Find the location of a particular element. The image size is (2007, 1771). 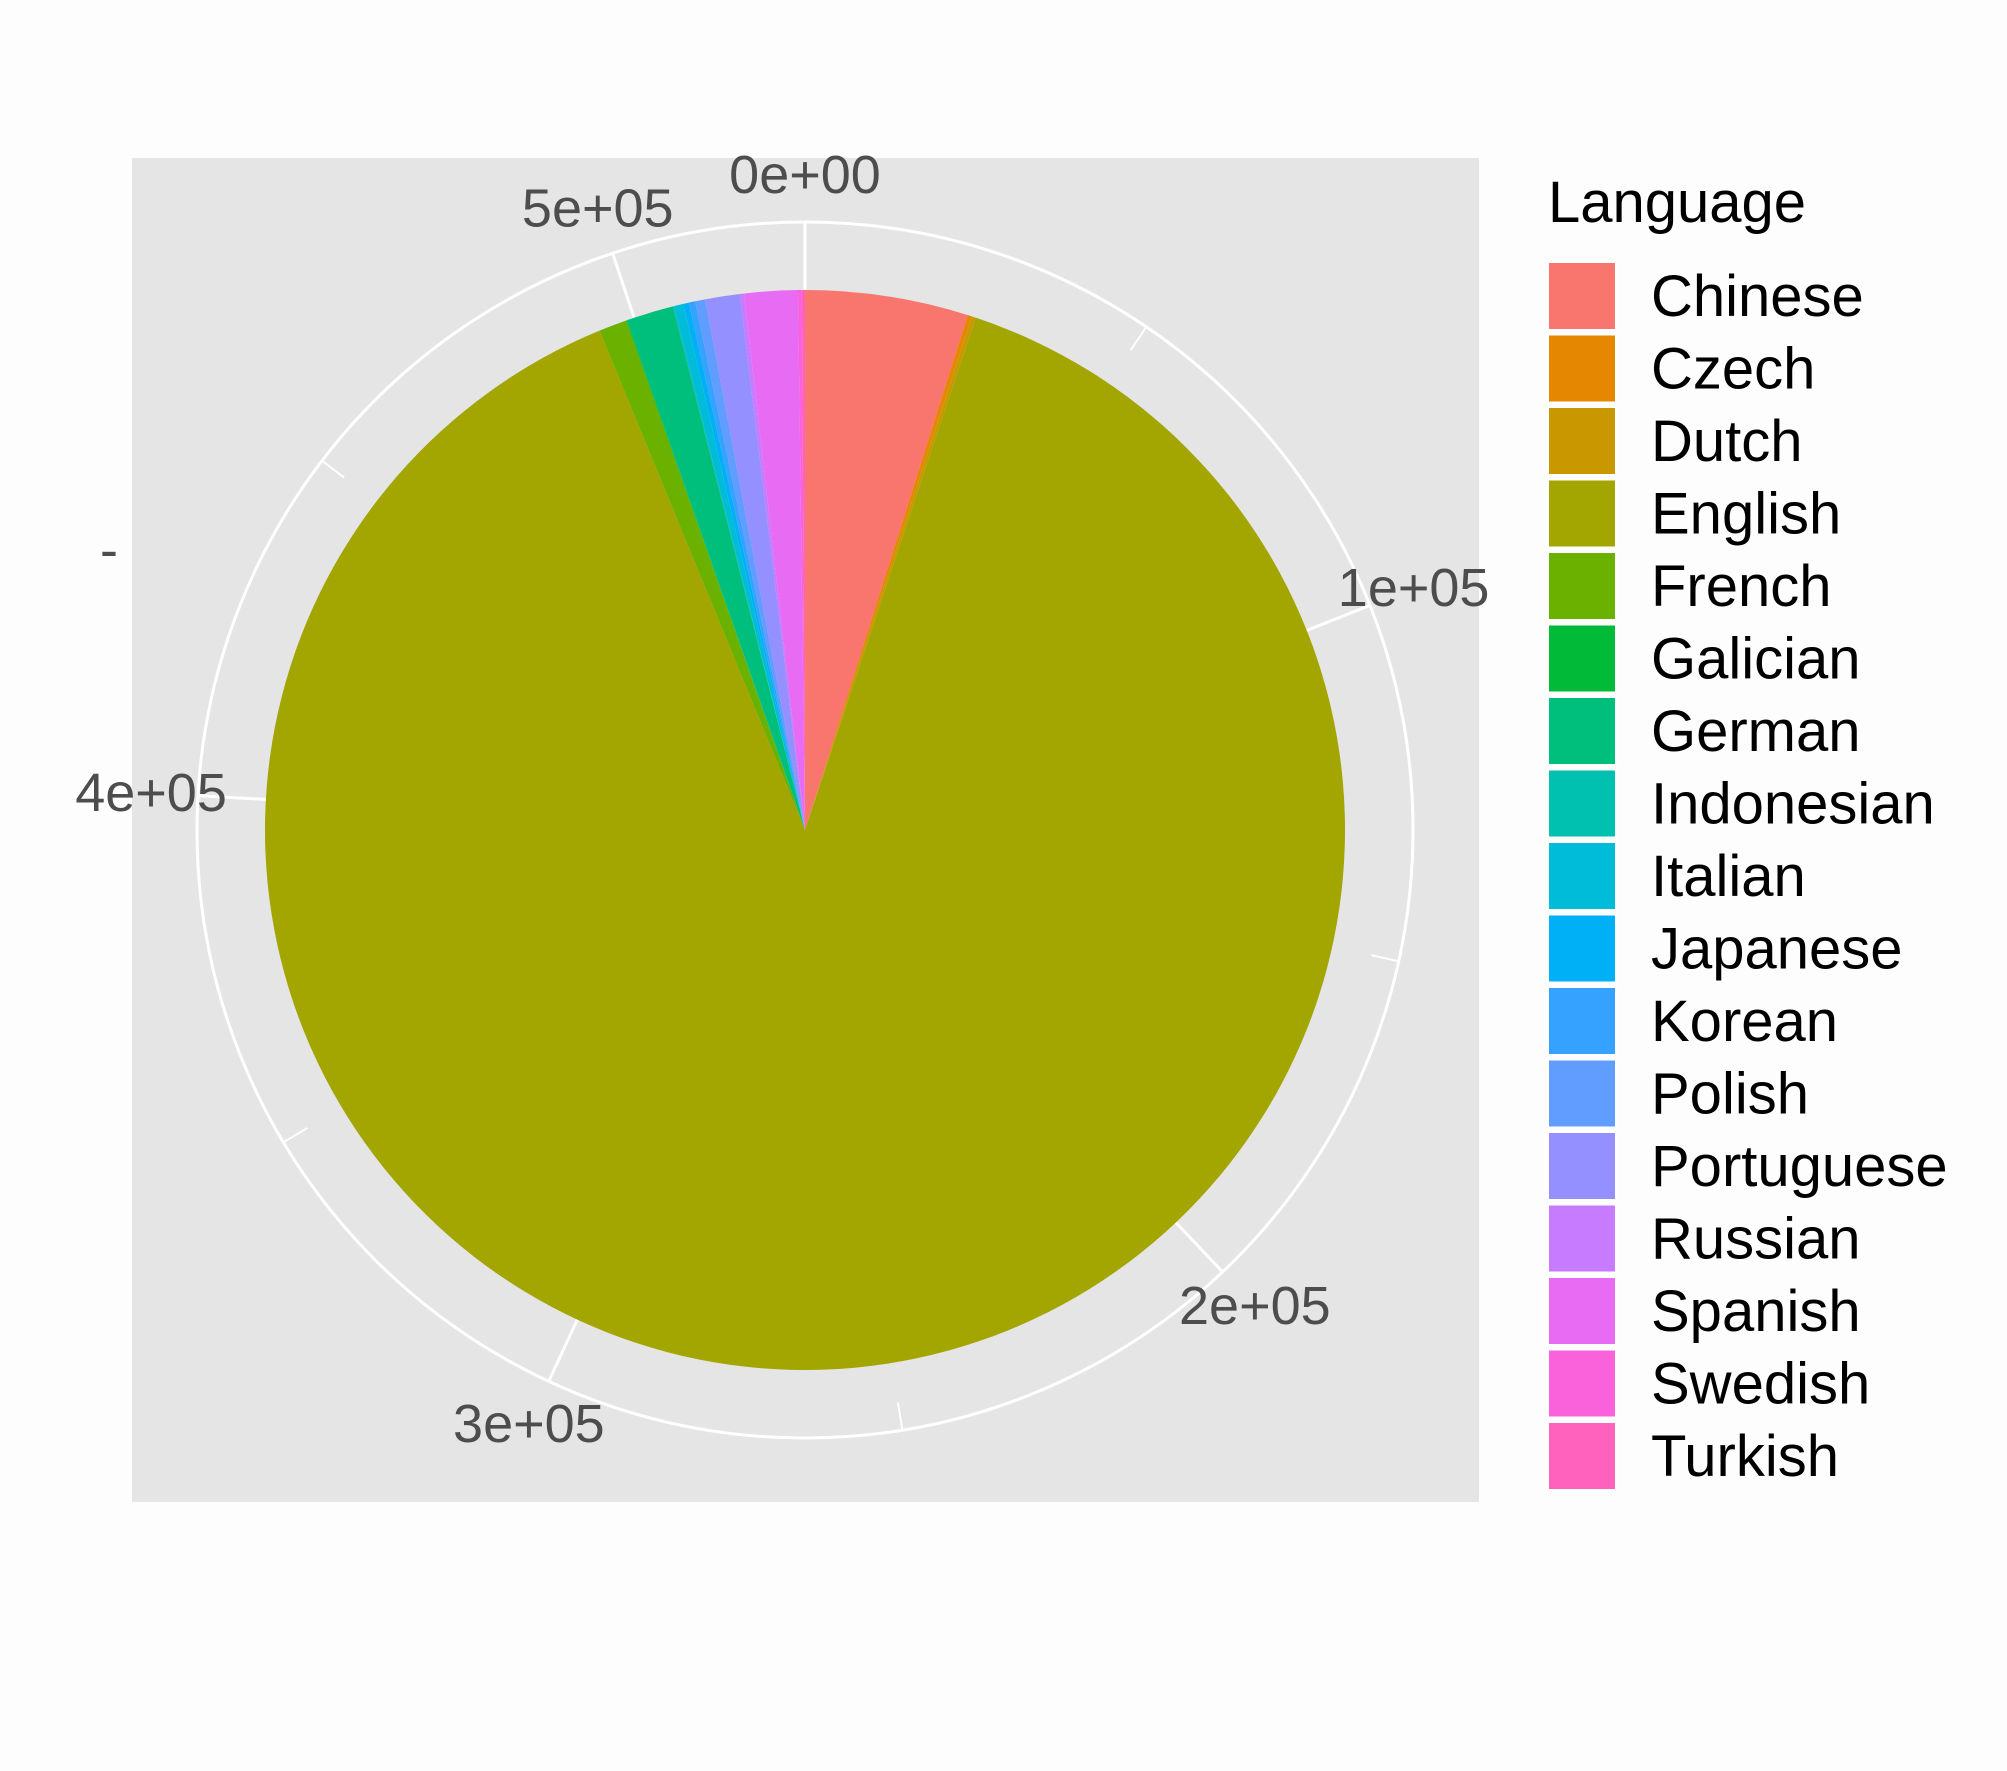

pie-slice-galician is located at coordinates (715, 575).